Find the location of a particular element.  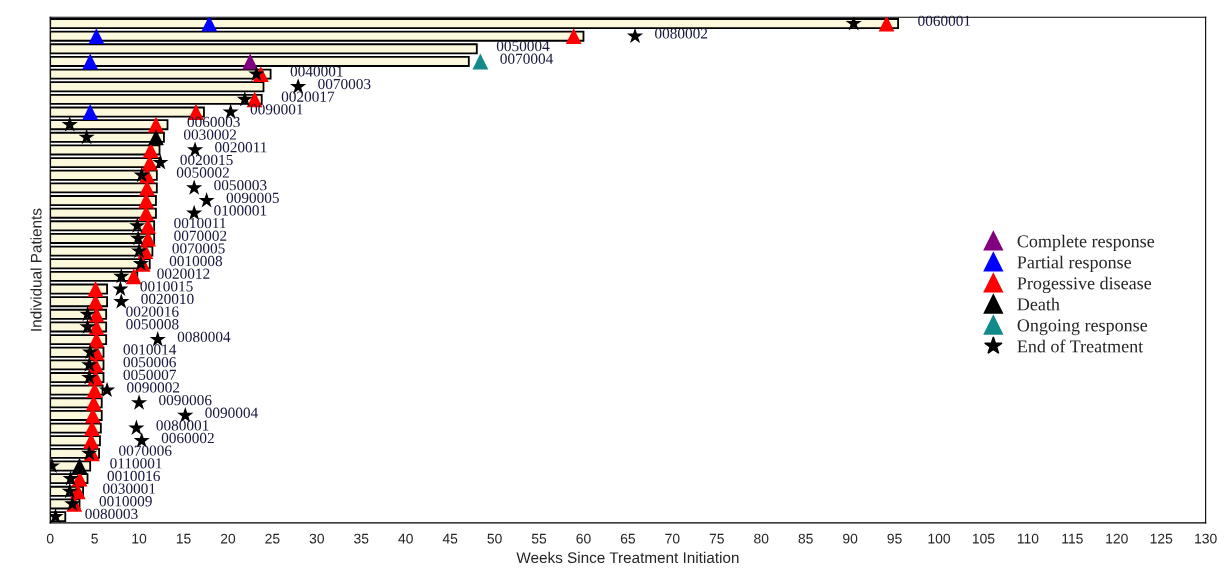

y-tick-label: 0080001 is located at coordinates (182, 425).